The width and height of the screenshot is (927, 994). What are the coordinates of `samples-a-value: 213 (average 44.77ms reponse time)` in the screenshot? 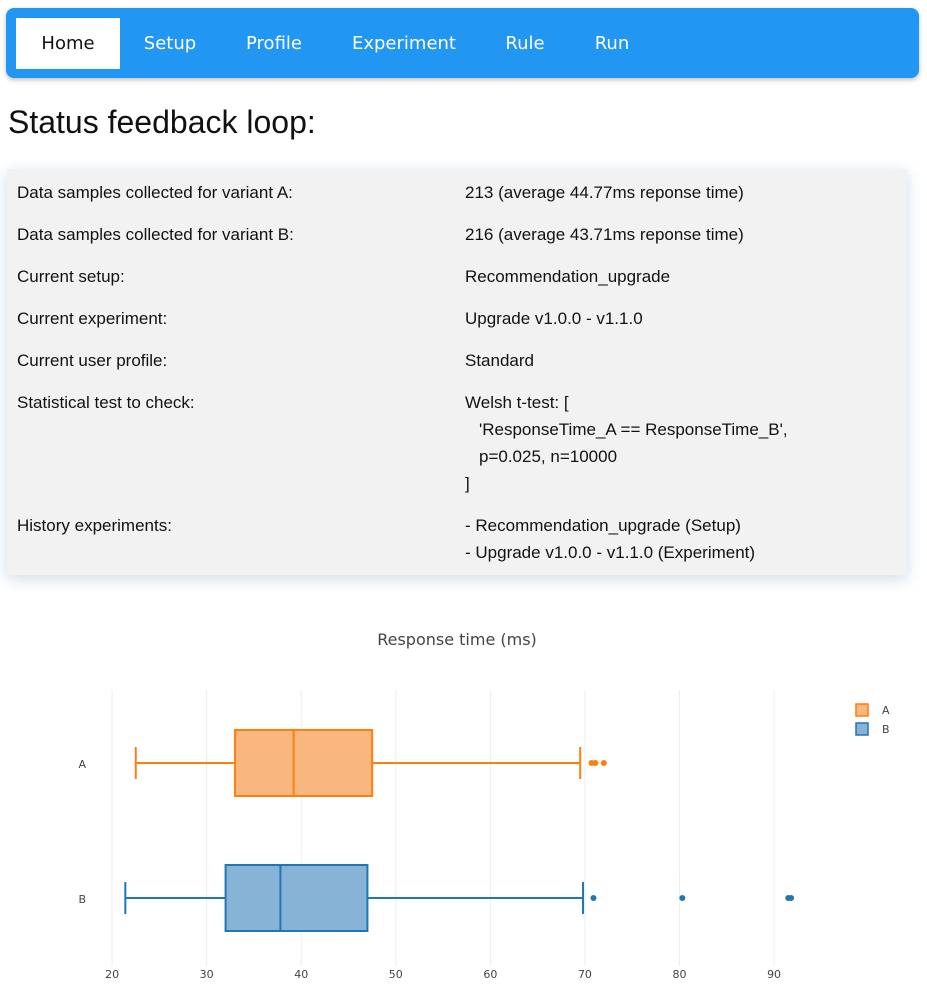 It's located at (604, 192).